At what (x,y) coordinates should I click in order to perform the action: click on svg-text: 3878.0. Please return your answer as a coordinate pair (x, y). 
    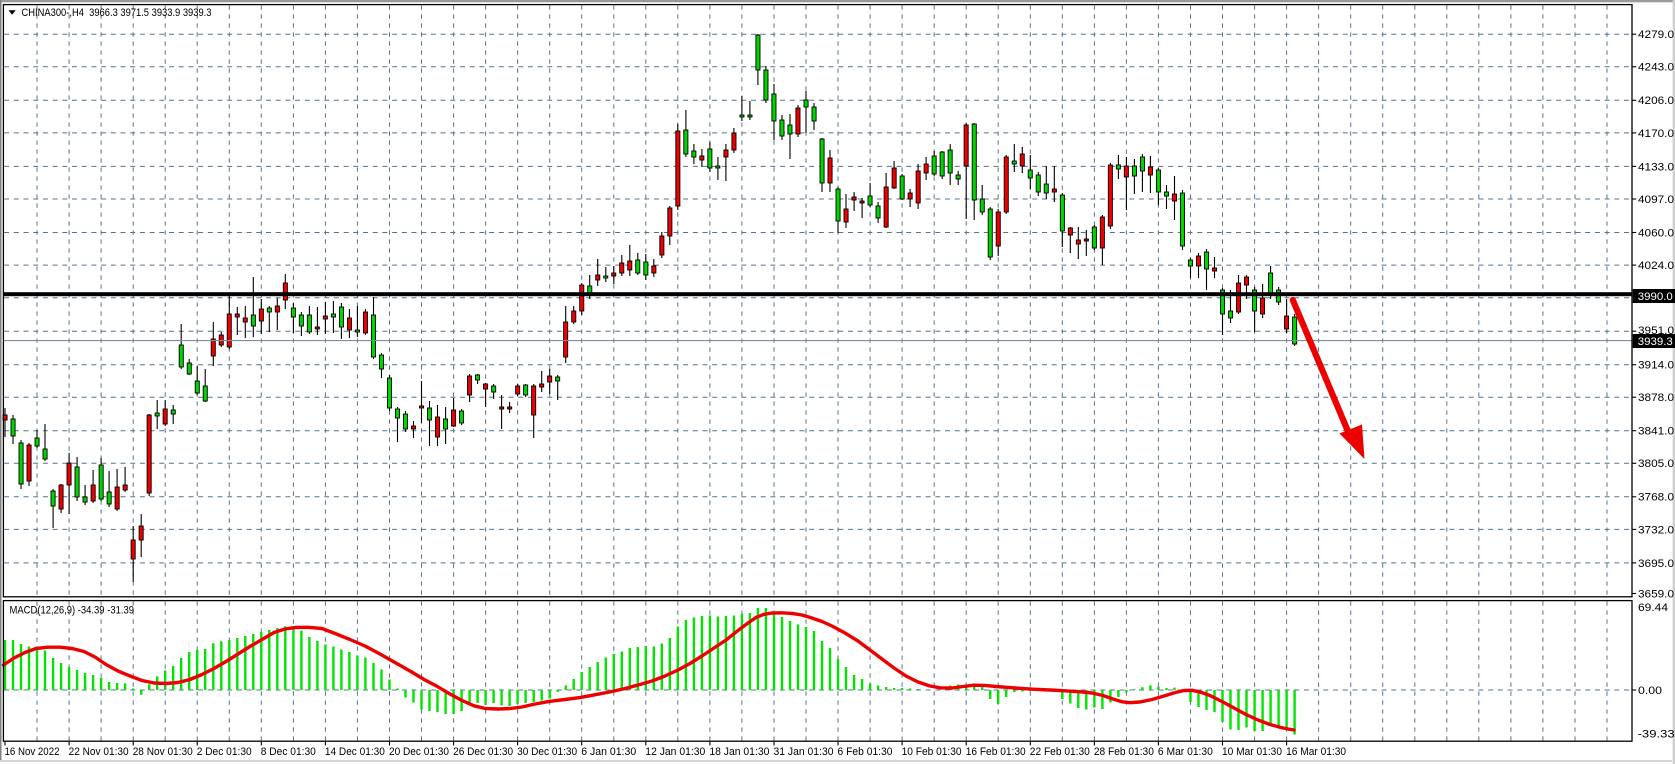
    Looking at the image, I should click on (1656, 398).